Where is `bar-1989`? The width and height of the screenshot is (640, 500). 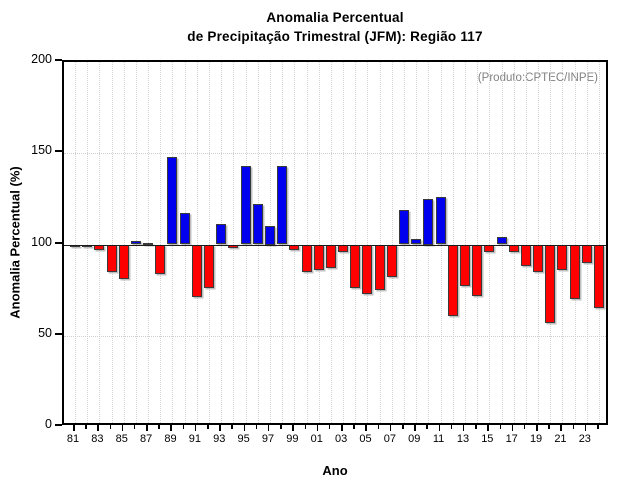 bar-1989 is located at coordinates (172, 200).